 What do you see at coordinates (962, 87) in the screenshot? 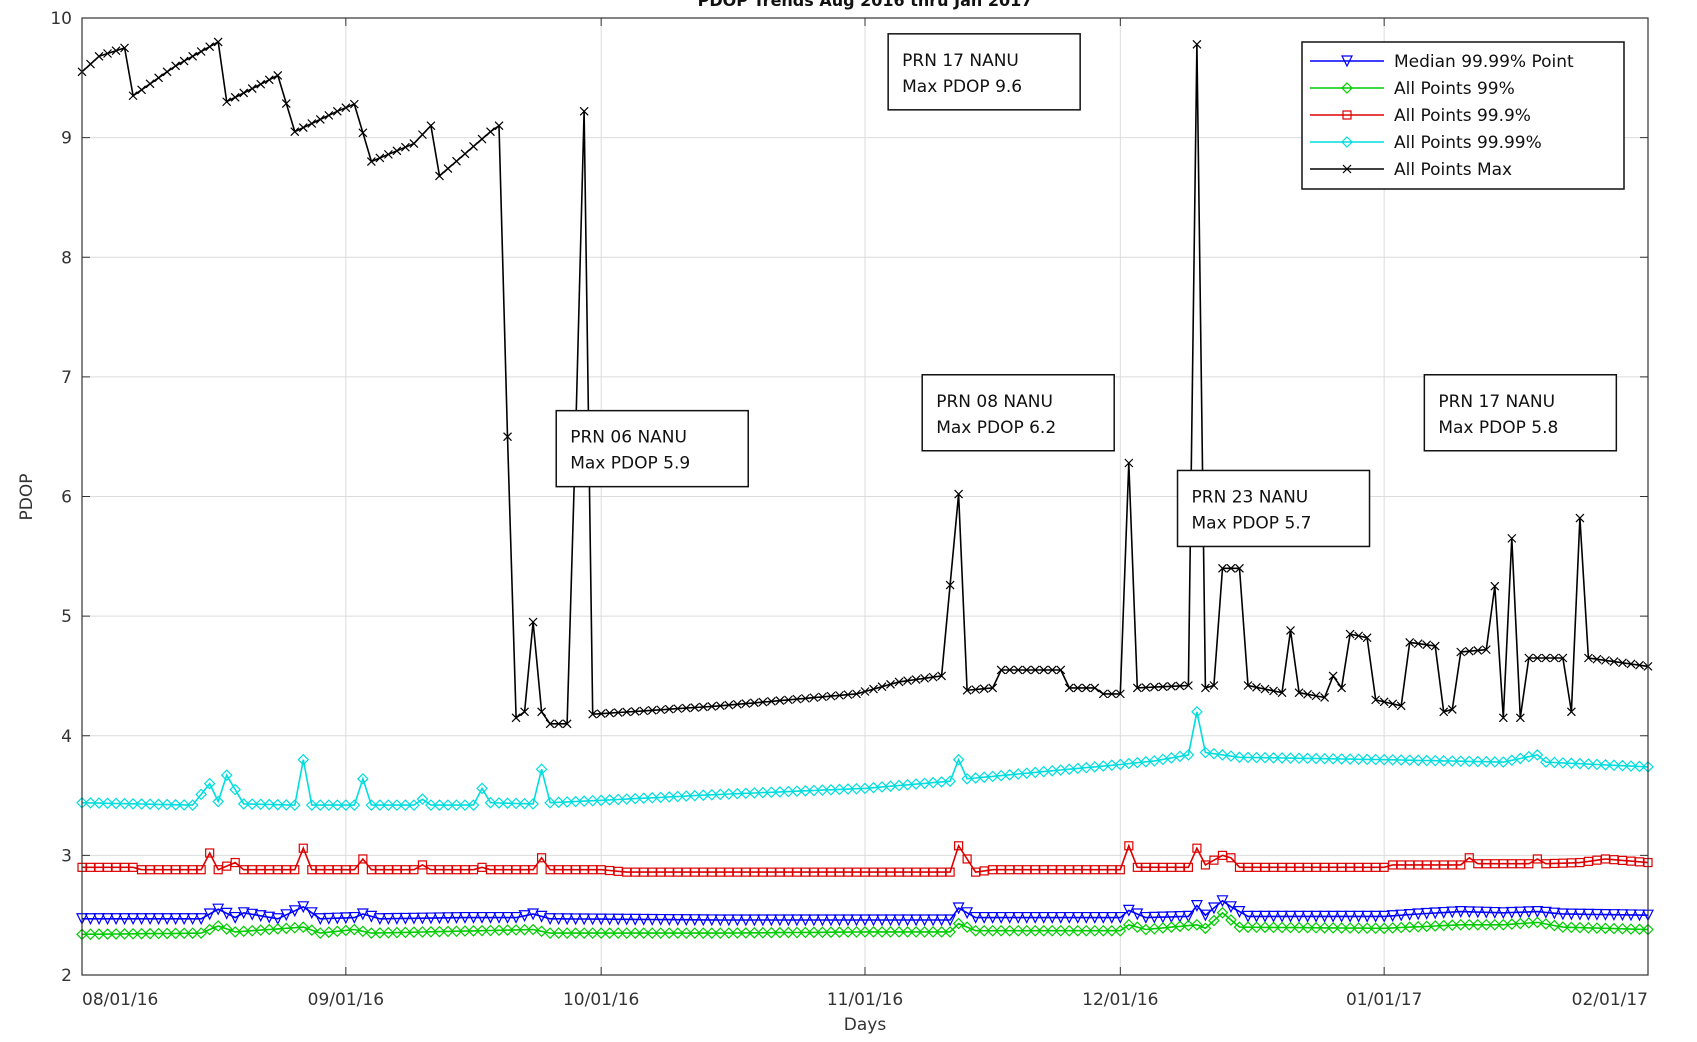
I see `annotation-line-2: Max PDOP 9.6` at bounding box center [962, 87].